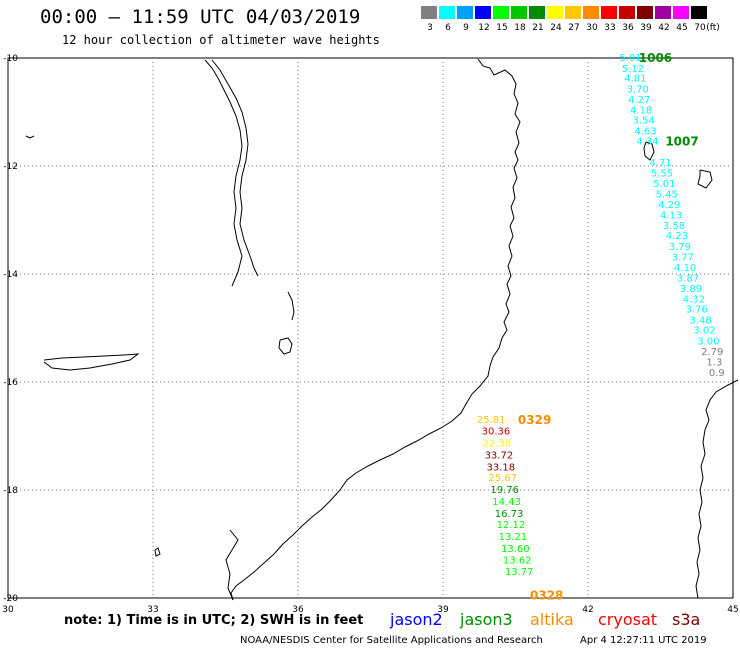 The width and height of the screenshot is (740, 650). What do you see at coordinates (712, 352) in the screenshot?
I see `swh-value: 2.79` at bounding box center [712, 352].